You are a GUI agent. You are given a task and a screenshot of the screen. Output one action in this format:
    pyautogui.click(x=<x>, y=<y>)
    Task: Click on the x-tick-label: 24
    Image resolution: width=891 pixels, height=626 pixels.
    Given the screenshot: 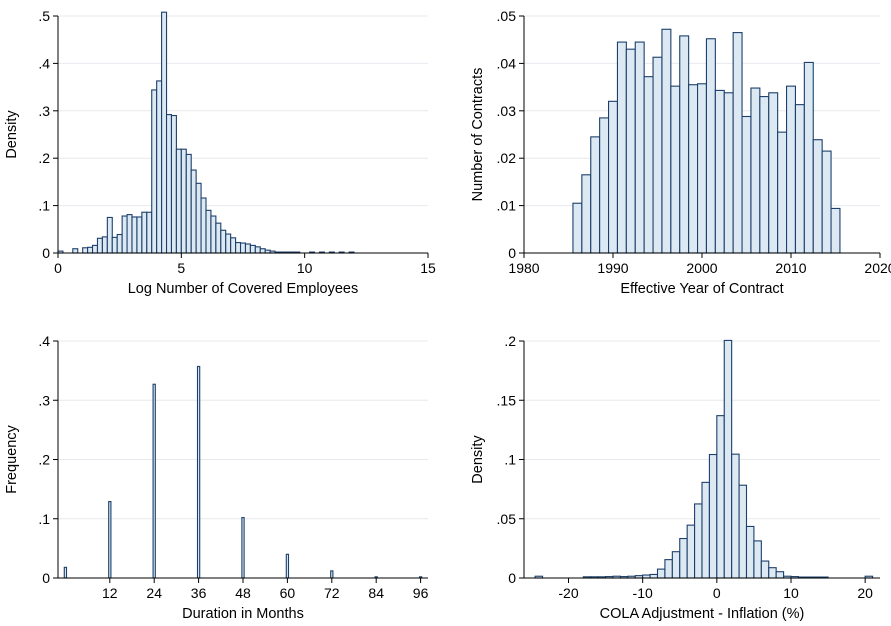 What is the action you would take?
    pyautogui.click(x=154, y=593)
    